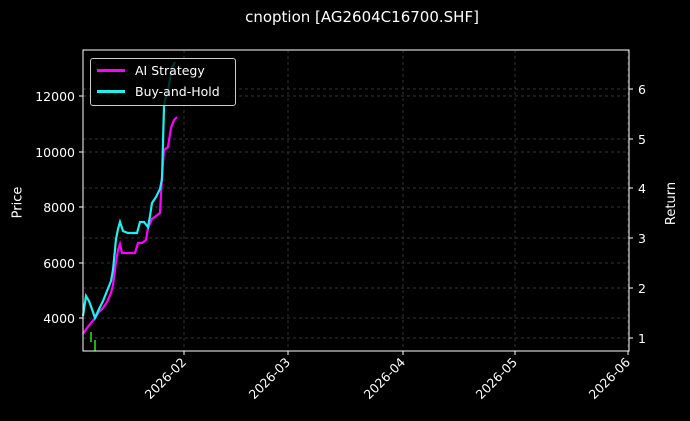  Describe the element at coordinates (55, 96) in the screenshot. I see `y-tick-left: 12000` at that location.